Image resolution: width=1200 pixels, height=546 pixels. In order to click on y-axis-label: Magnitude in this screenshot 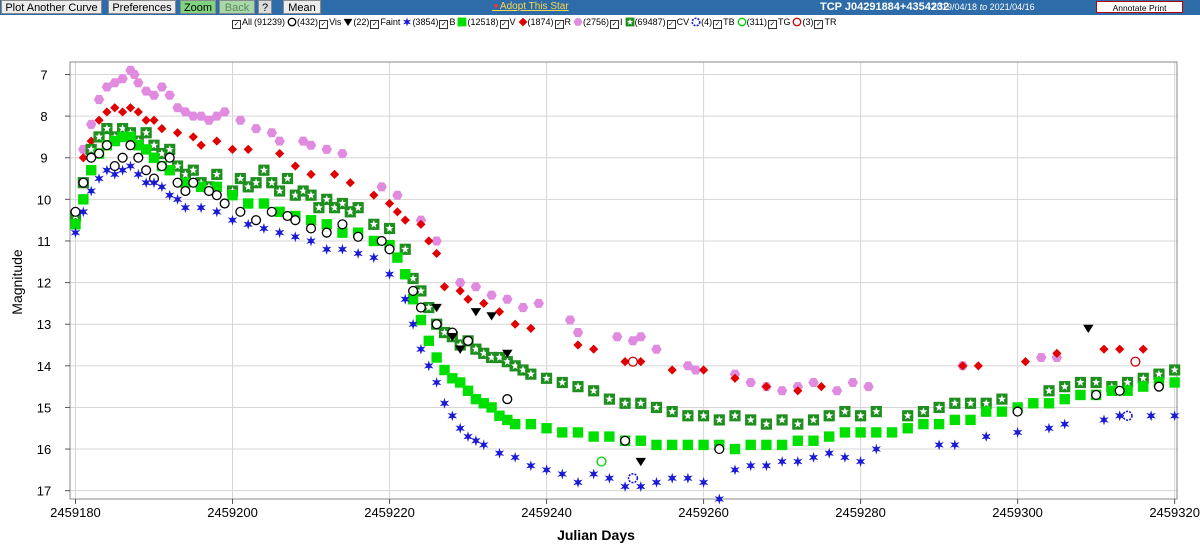, I will do `click(17, 282)`.